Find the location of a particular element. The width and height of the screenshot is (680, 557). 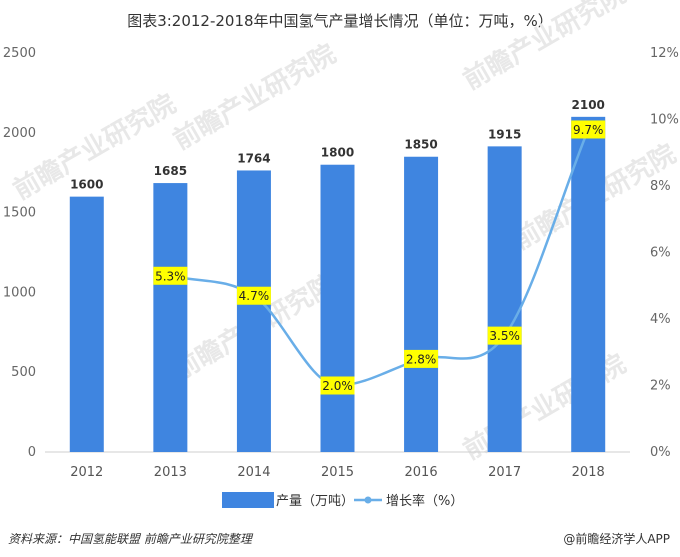

legend-label-line: 增长率（%） is located at coordinates (424, 501).